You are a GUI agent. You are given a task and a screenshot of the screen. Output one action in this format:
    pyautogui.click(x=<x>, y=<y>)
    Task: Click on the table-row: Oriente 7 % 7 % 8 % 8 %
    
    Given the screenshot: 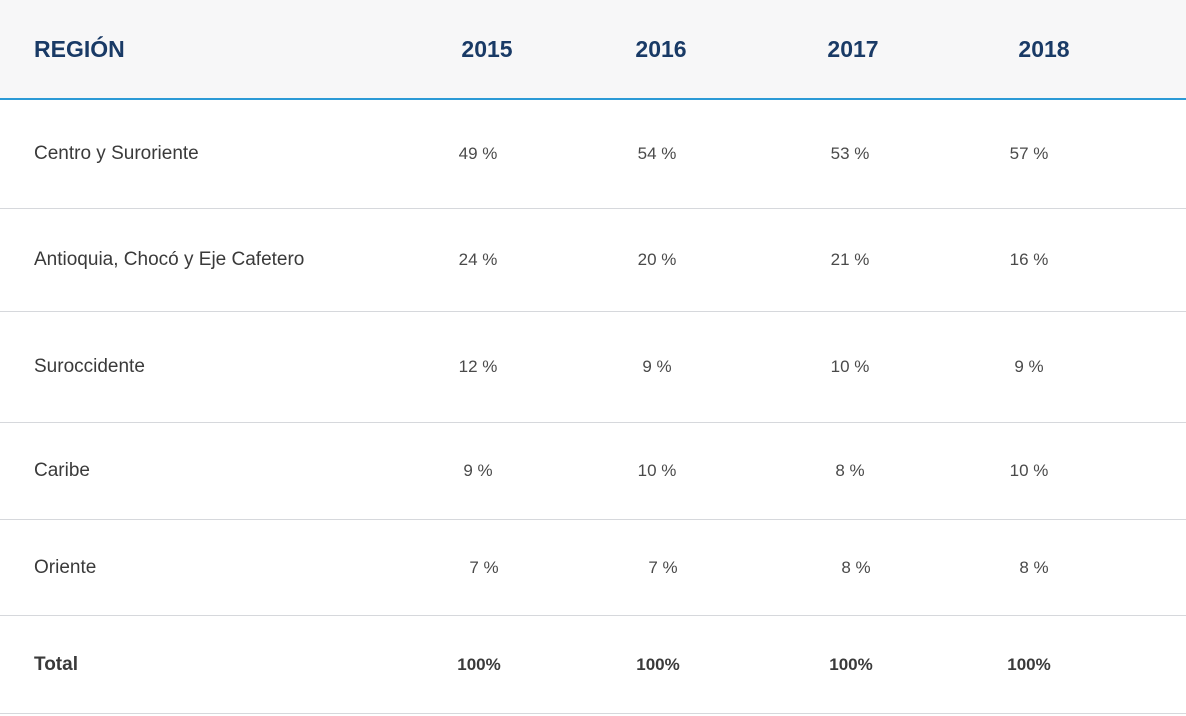 What is the action you would take?
    pyautogui.click(x=593, y=568)
    